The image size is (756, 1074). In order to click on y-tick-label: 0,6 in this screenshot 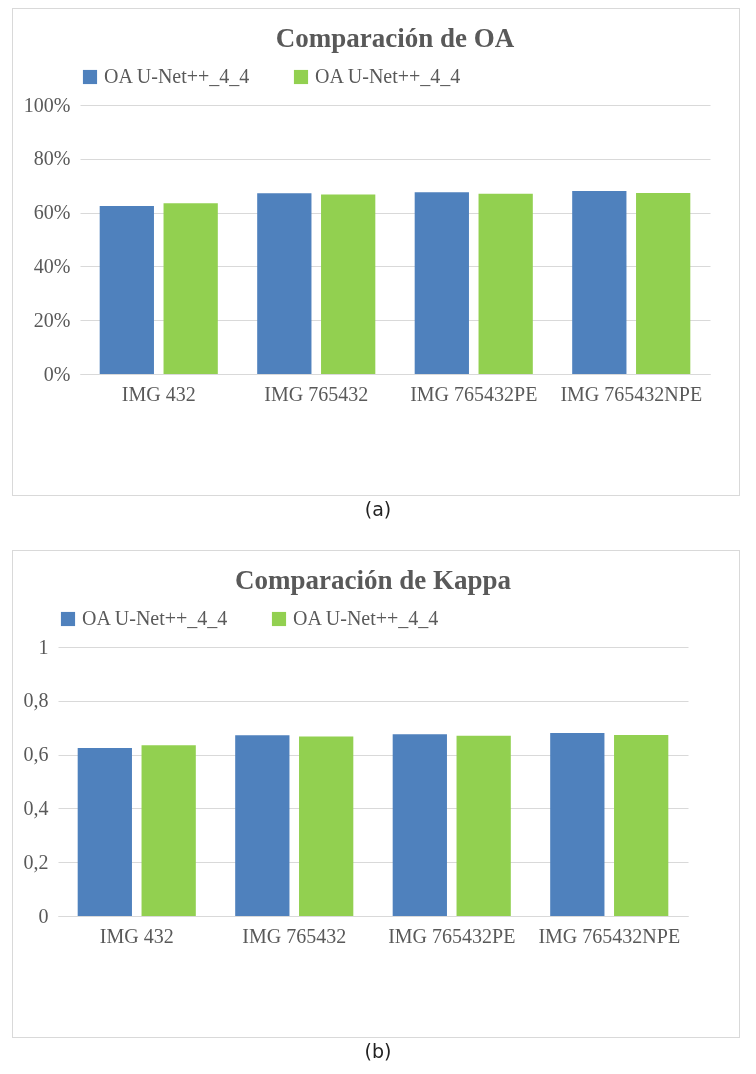, I will do `click(36, 754)`.